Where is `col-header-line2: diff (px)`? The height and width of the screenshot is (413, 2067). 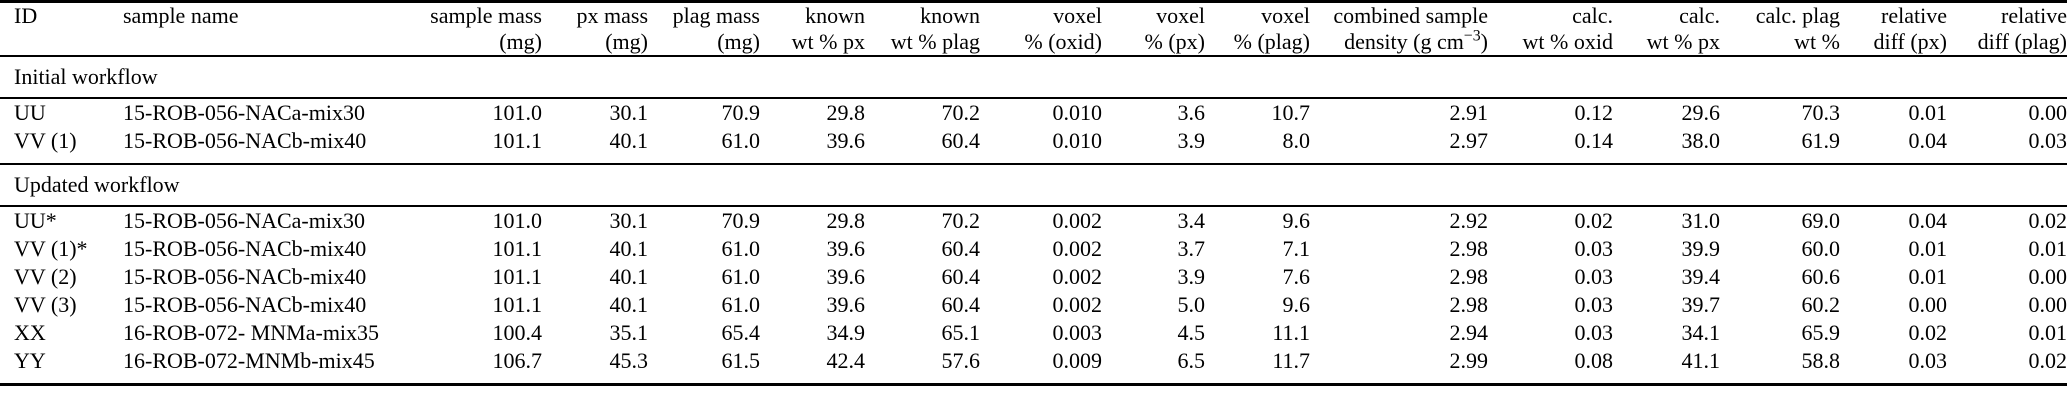
col-header-line2: diff (px) is located at coordinates (1910, 41).